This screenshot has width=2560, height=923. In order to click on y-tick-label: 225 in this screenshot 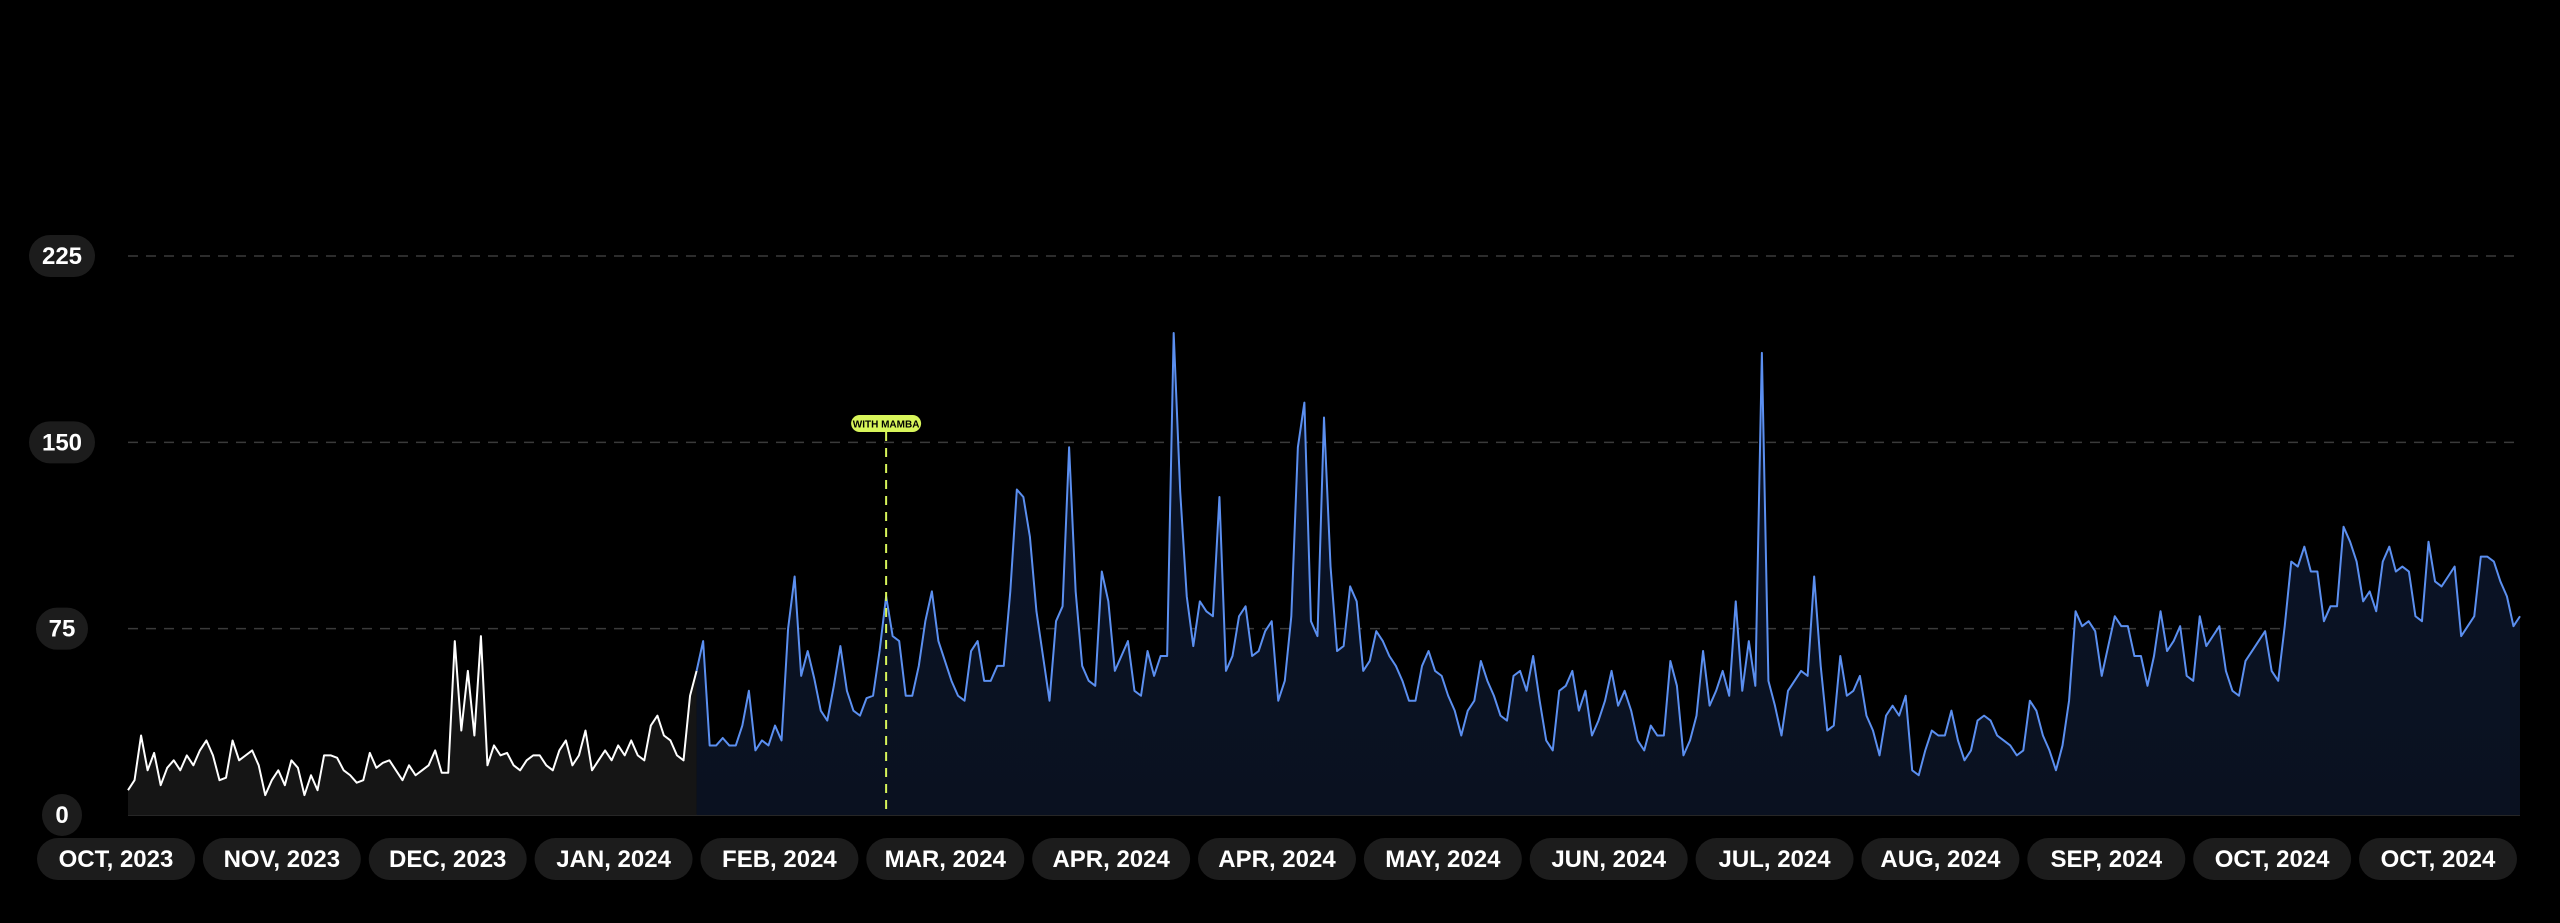, I will do `click(62, 256)`.